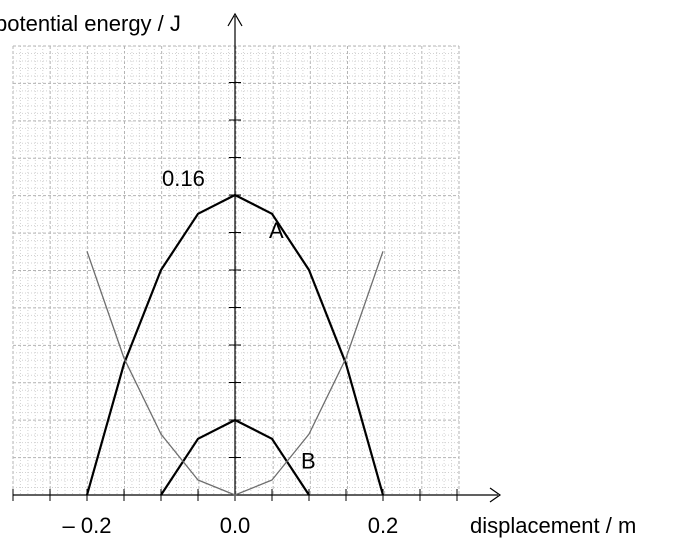 This screenshot has width=687, height=540. What do you see at coordinates (553, 525) in the screenshot?
I see `x-axis-label: displacement / m` at bounding box center [553, 525].